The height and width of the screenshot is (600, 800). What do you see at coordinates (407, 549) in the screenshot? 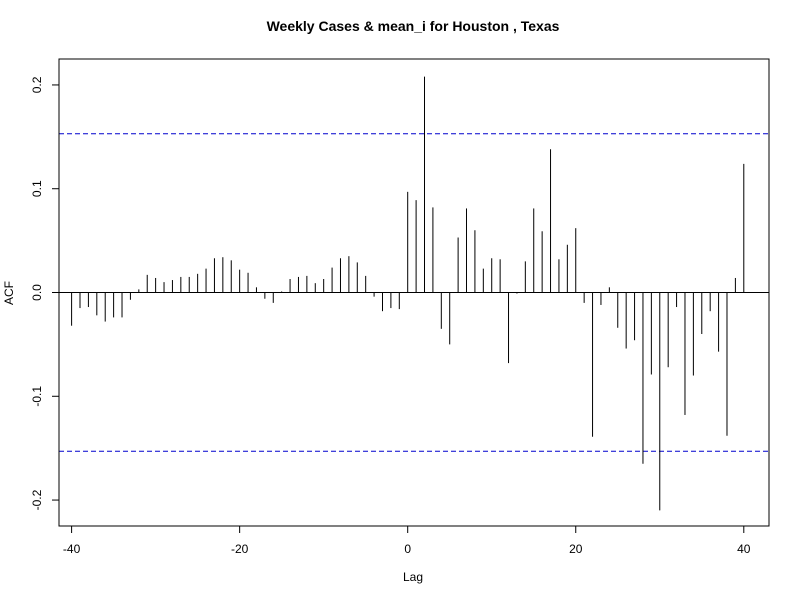
I see `x-tick-label: 0` at bounding box center [407, 549].